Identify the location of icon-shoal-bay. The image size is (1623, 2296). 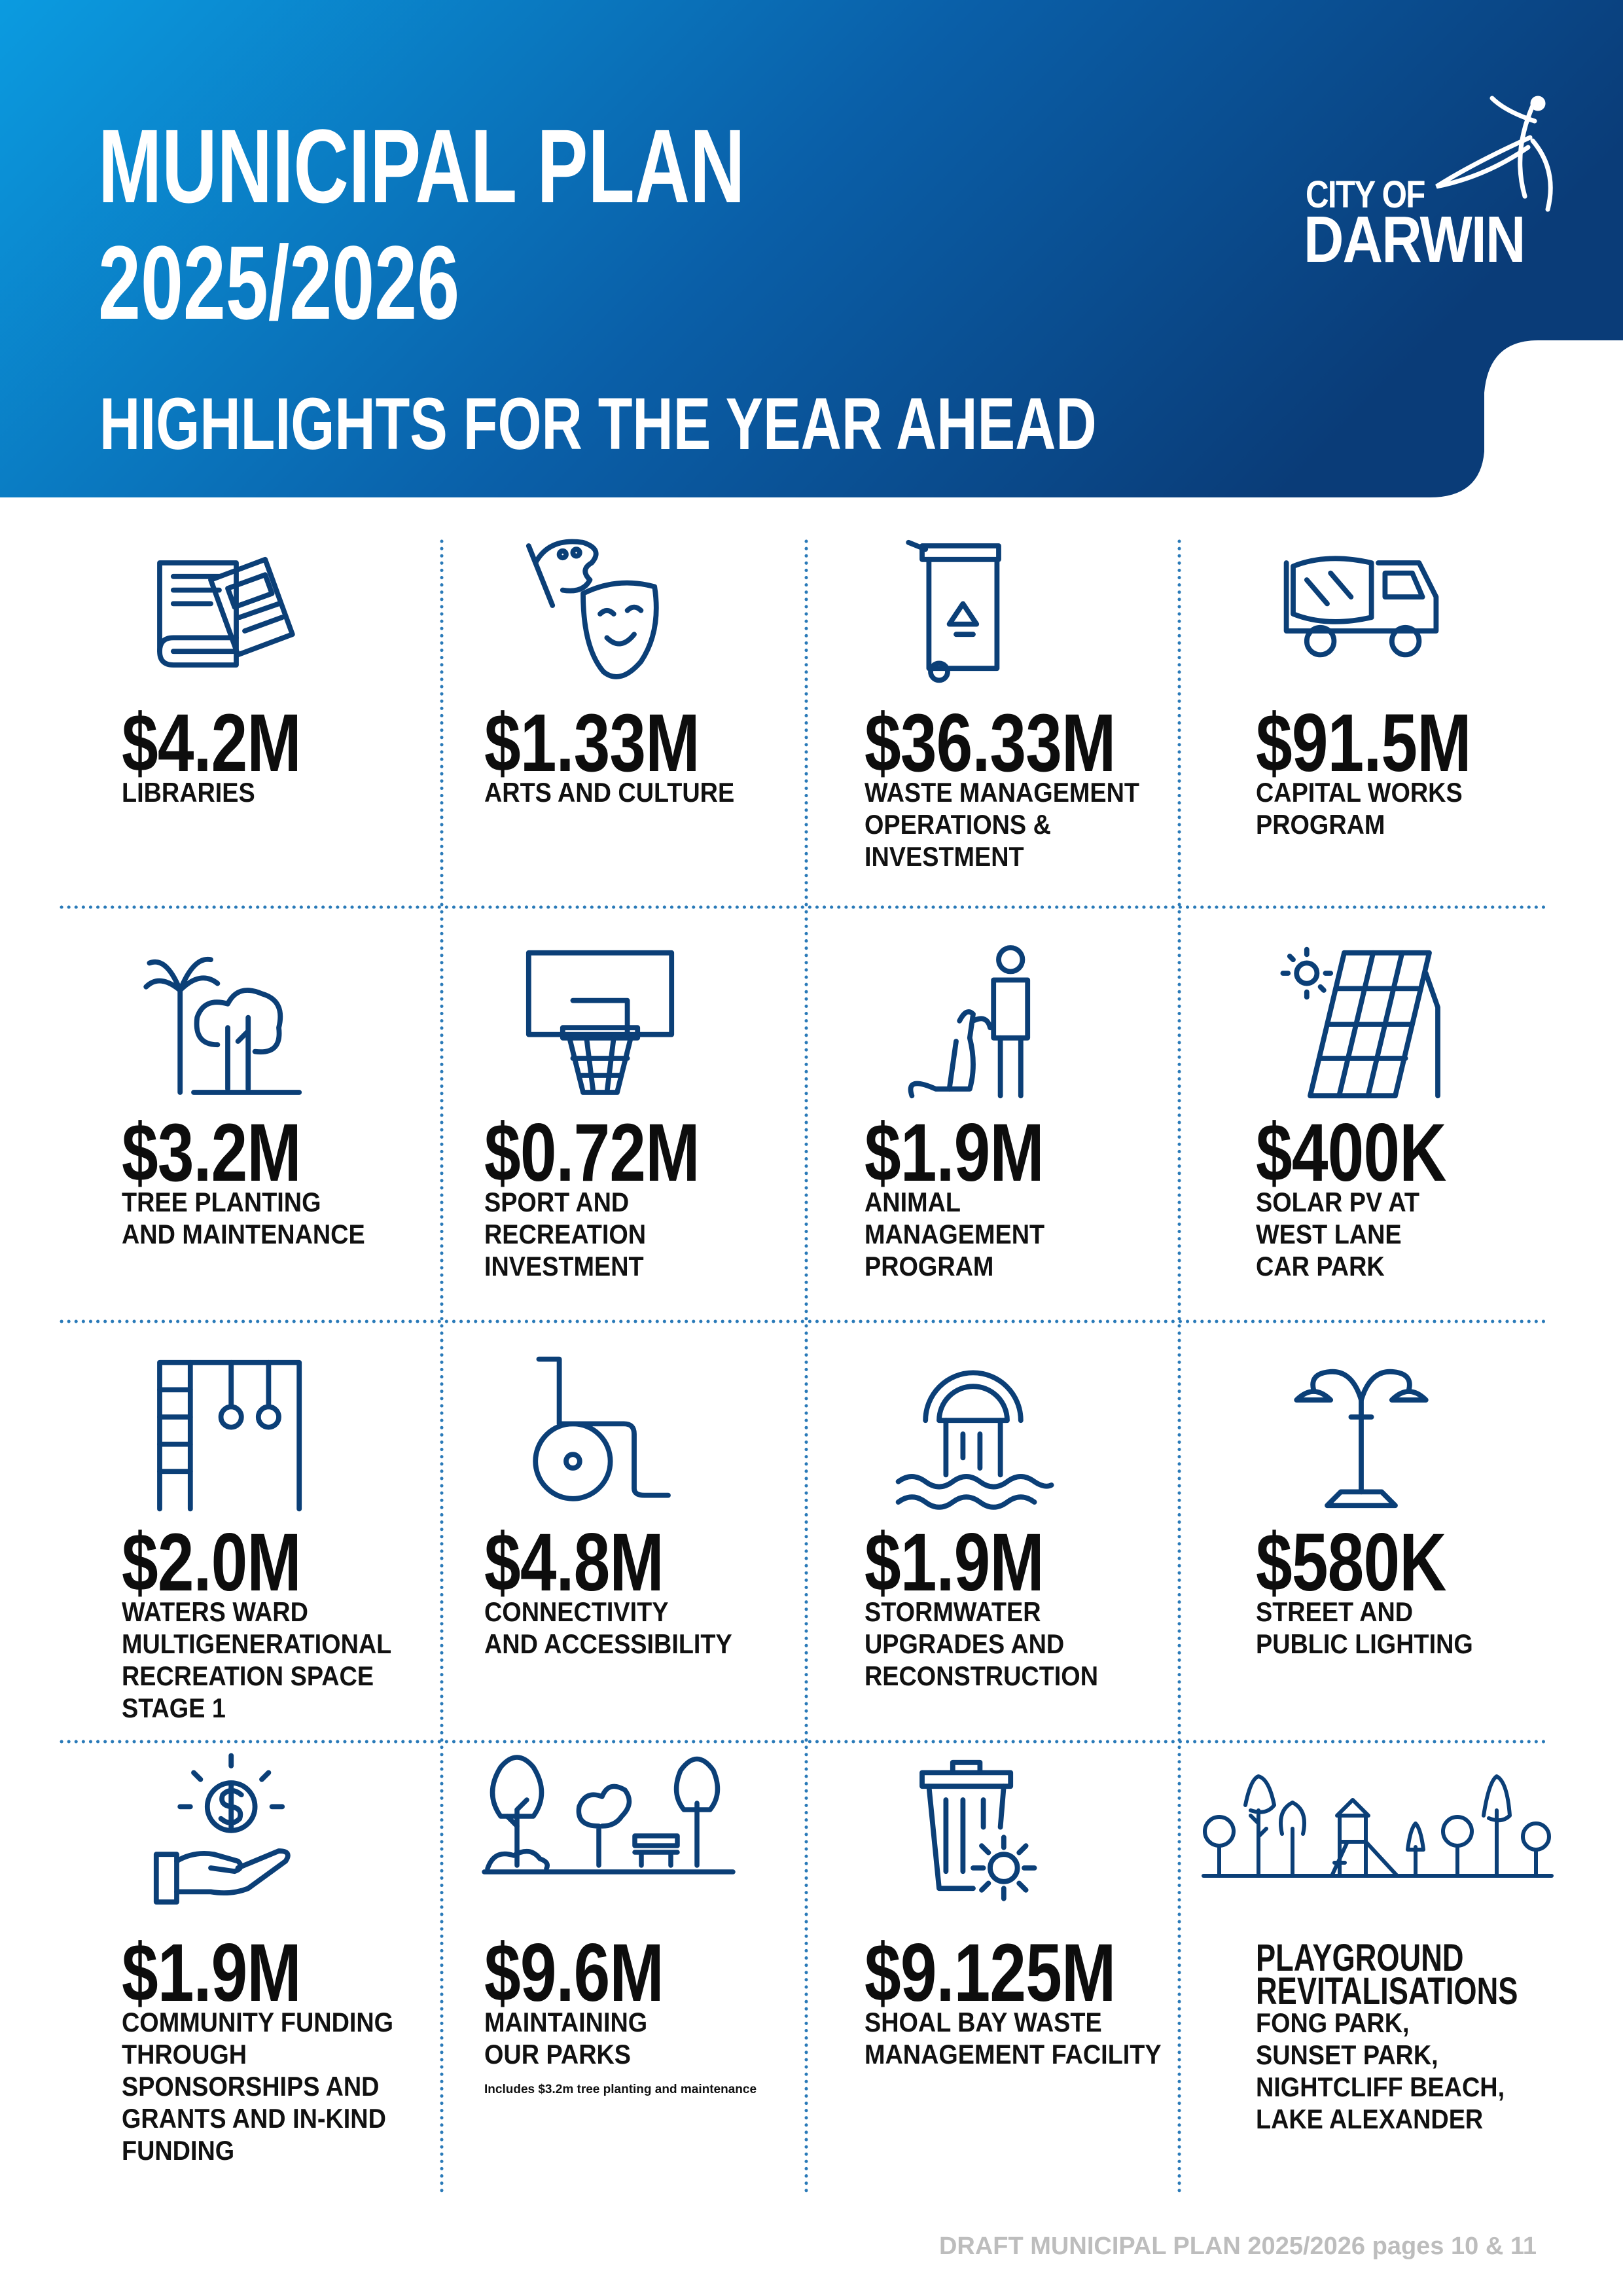
(978, 1830).